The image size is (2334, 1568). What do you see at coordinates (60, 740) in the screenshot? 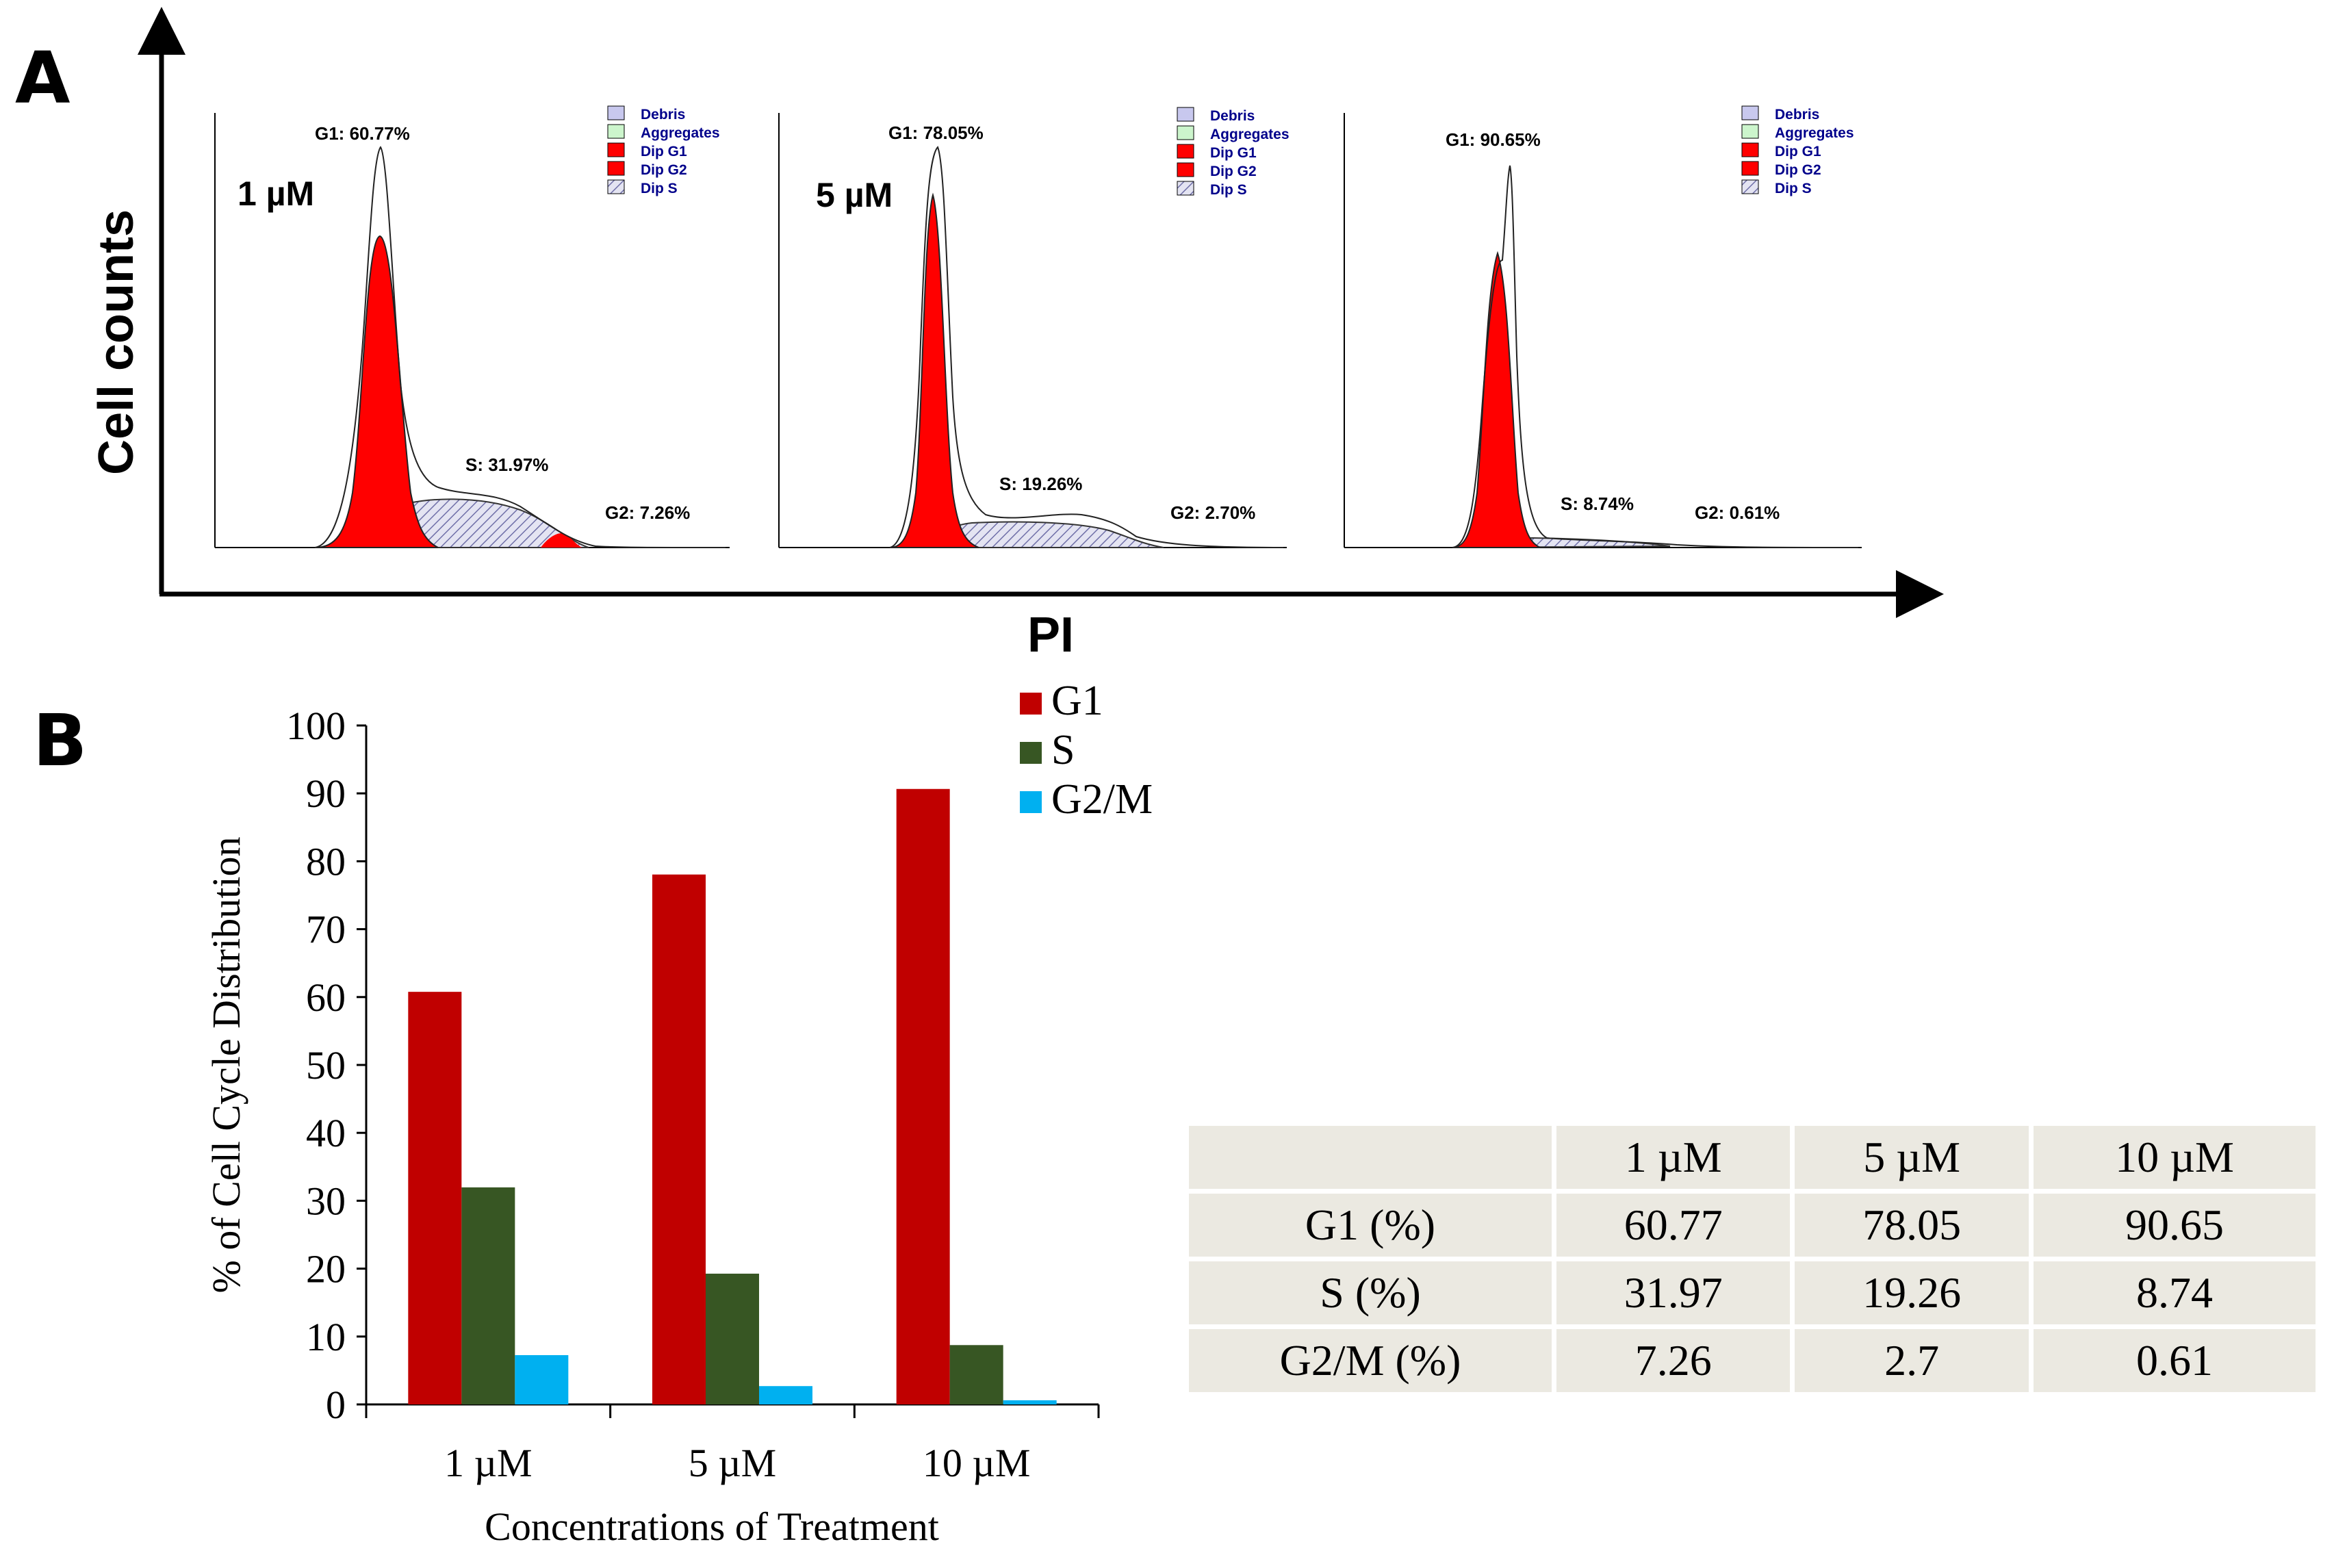
I see `panel-b-letter: B` at bounding box center [60, 740].